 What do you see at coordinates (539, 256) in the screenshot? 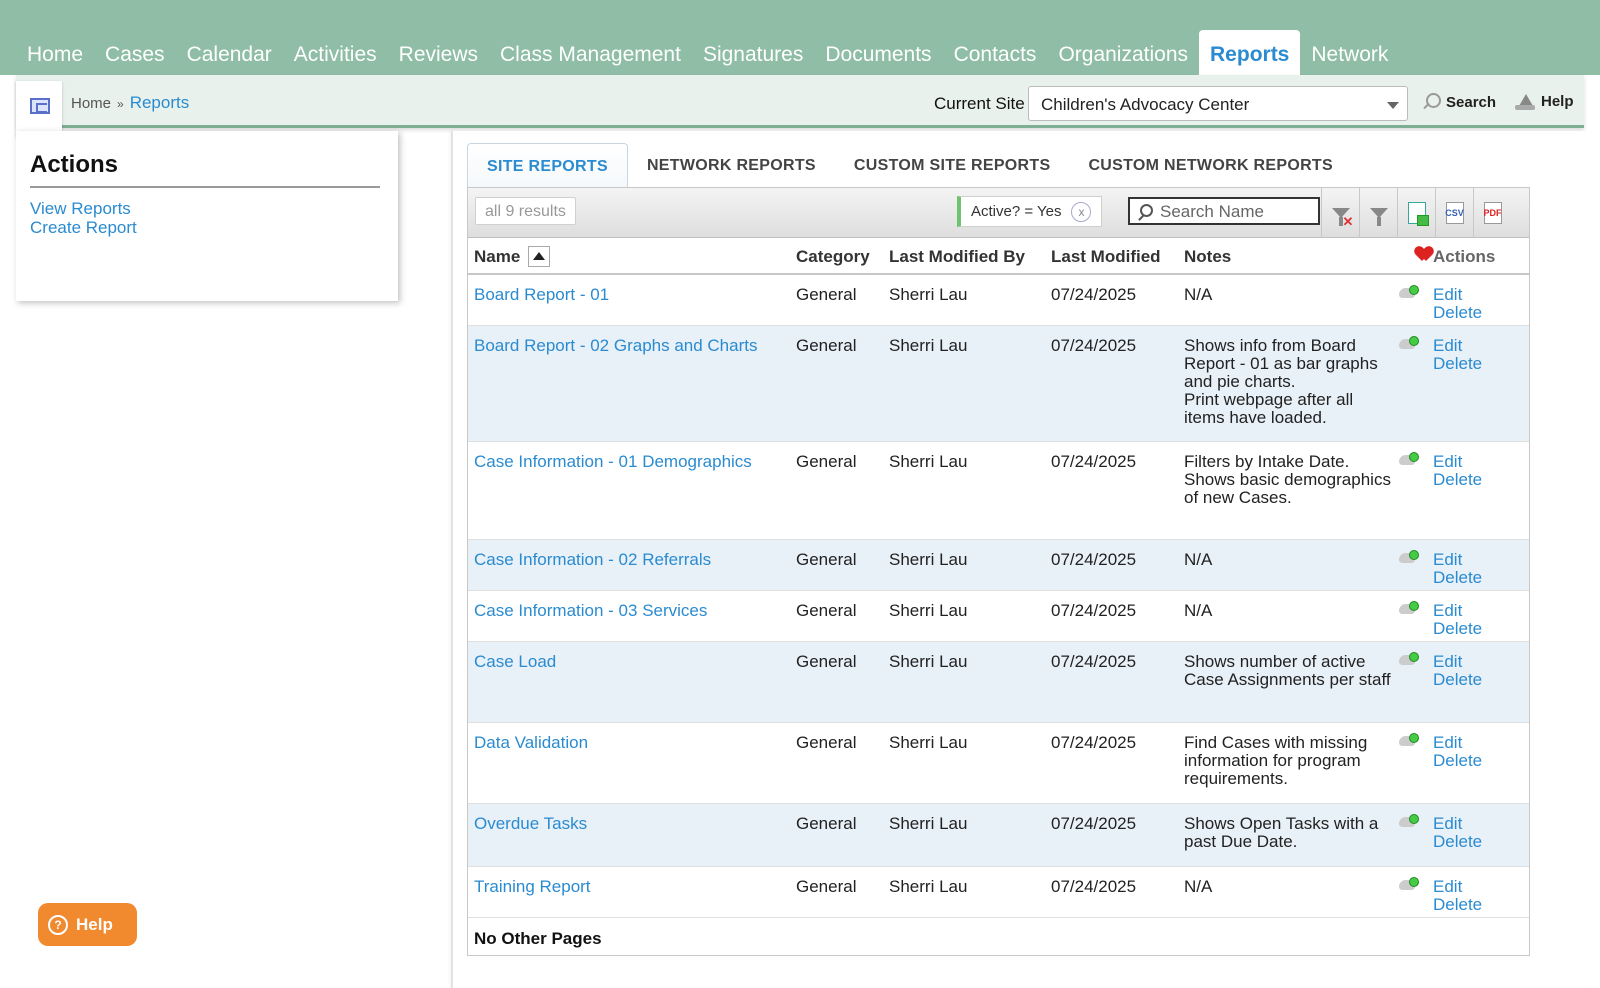
I see `sort-ascending-icon` at bounding box center [539, 256].